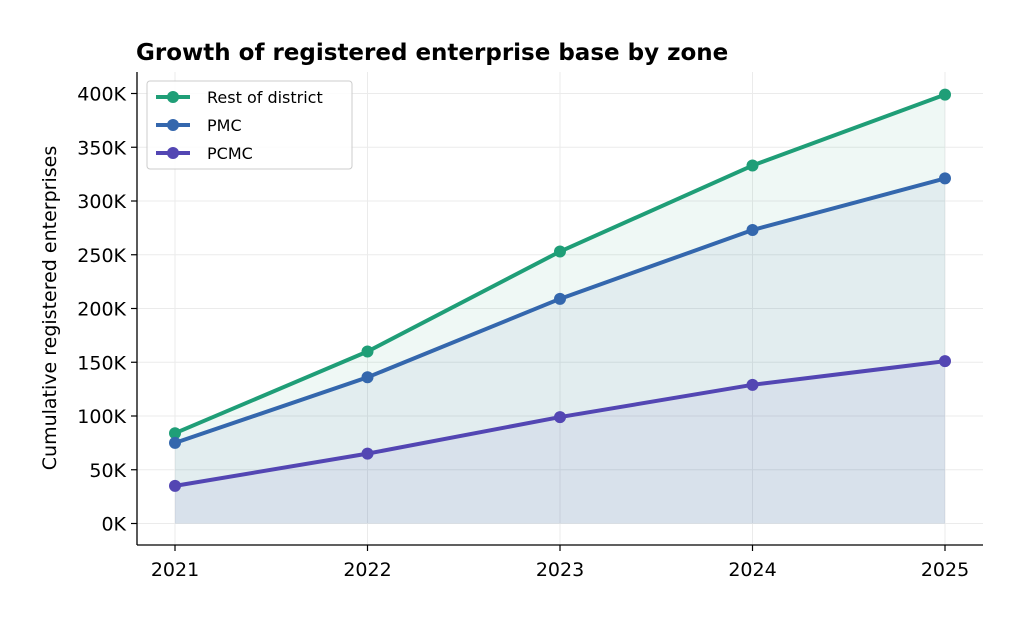  Describe the element at coordinates (265, 97) in the screenshot. I see `legend-label: Rest of district` at that location.